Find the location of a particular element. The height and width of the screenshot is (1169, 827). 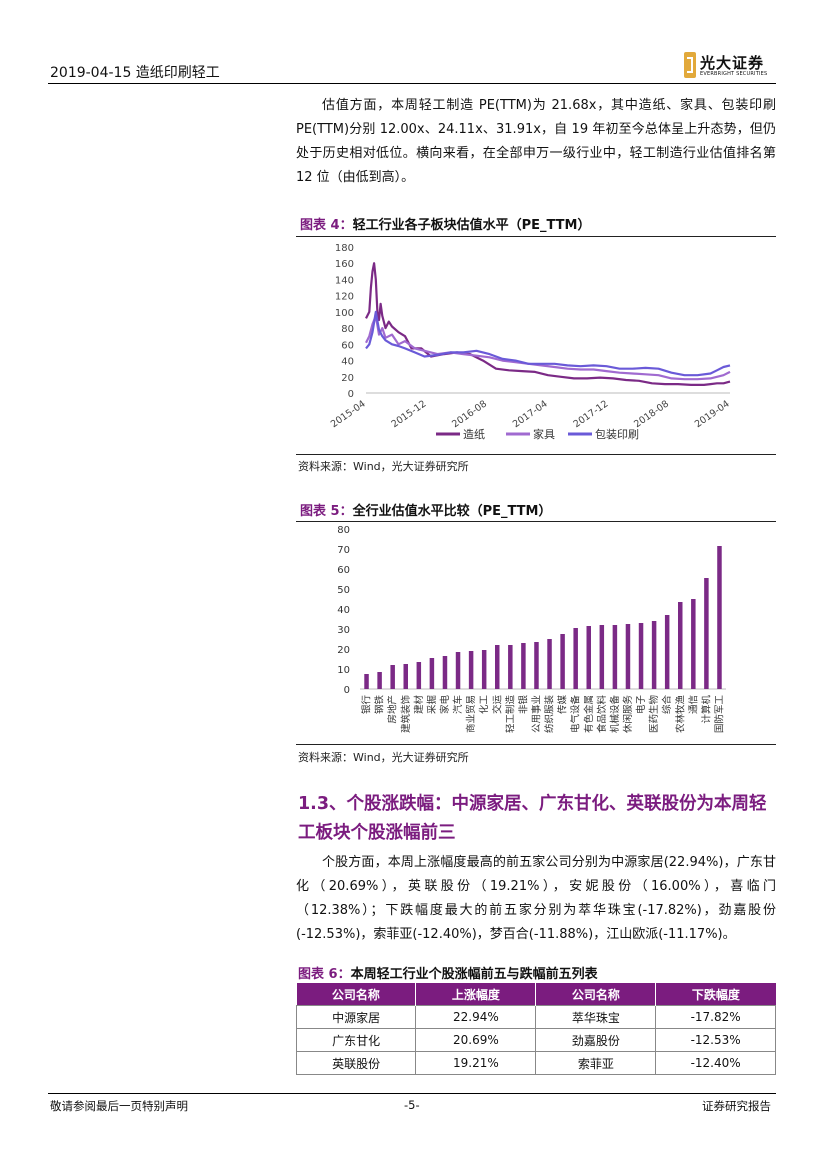

y-tick-label: 160 is located at coordinates (344, 264).